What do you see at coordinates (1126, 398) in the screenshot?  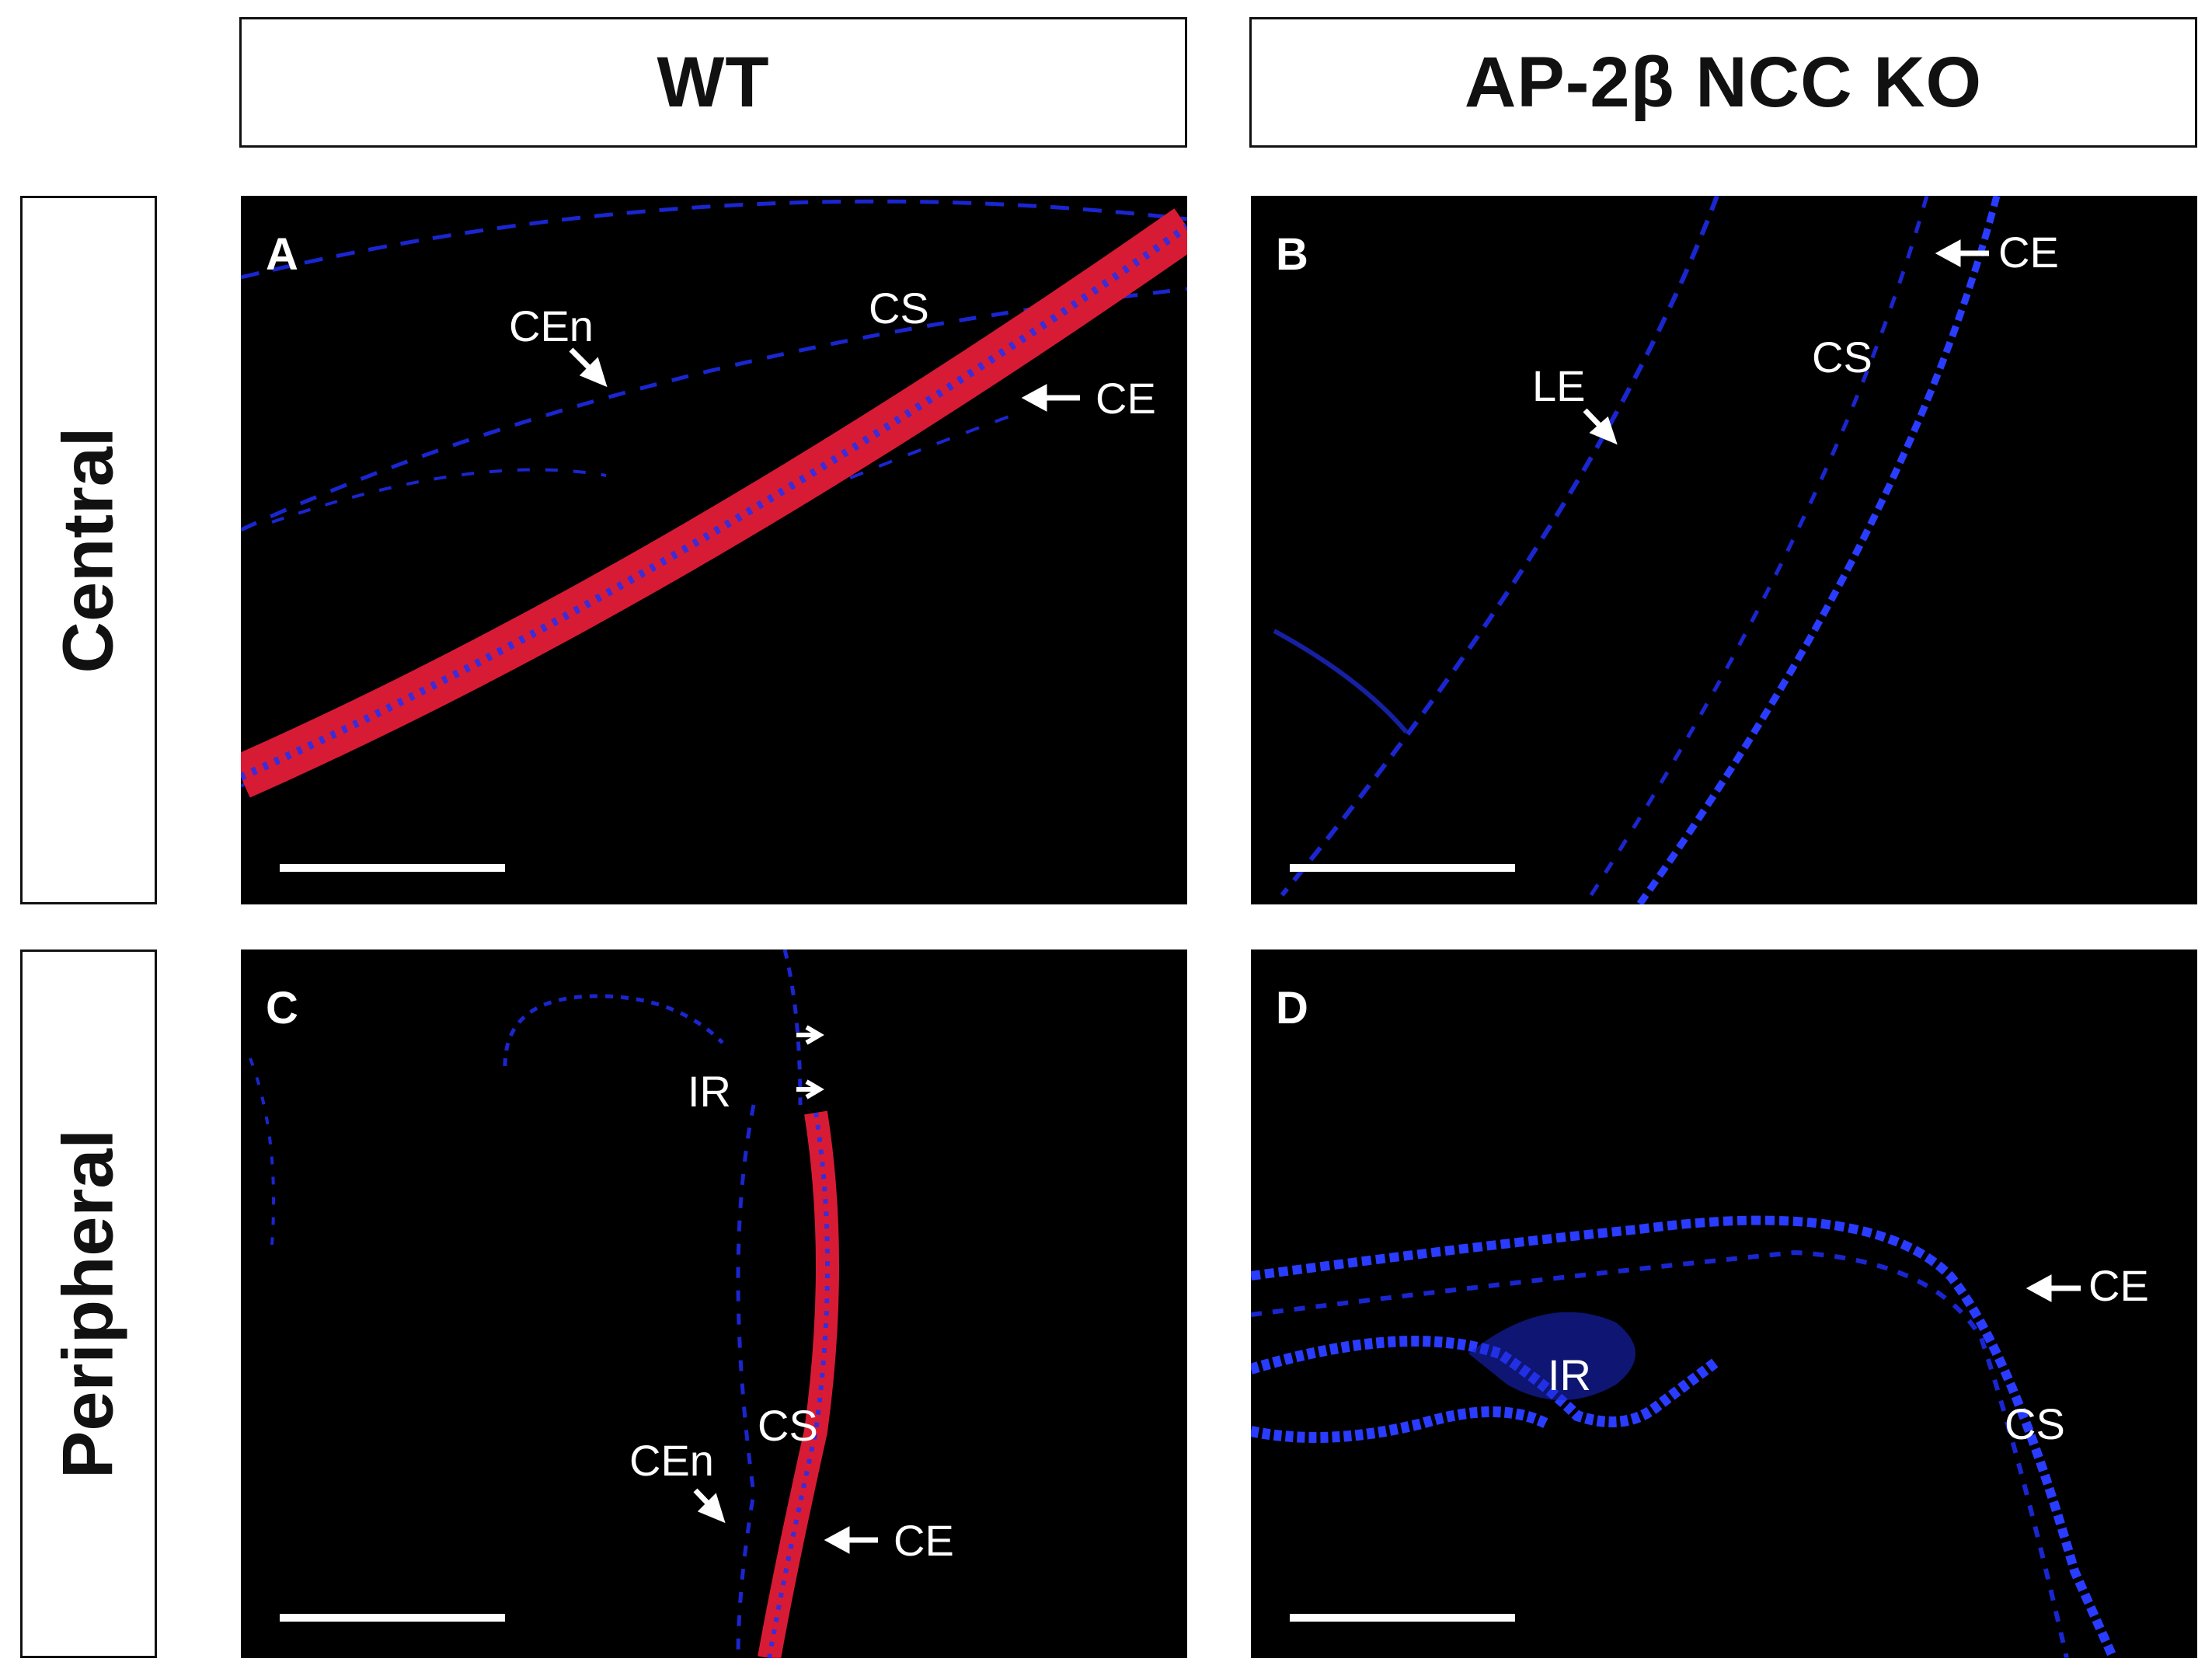 I see `panel-a-label-ce: CE` at bounding box center [1126, 398].